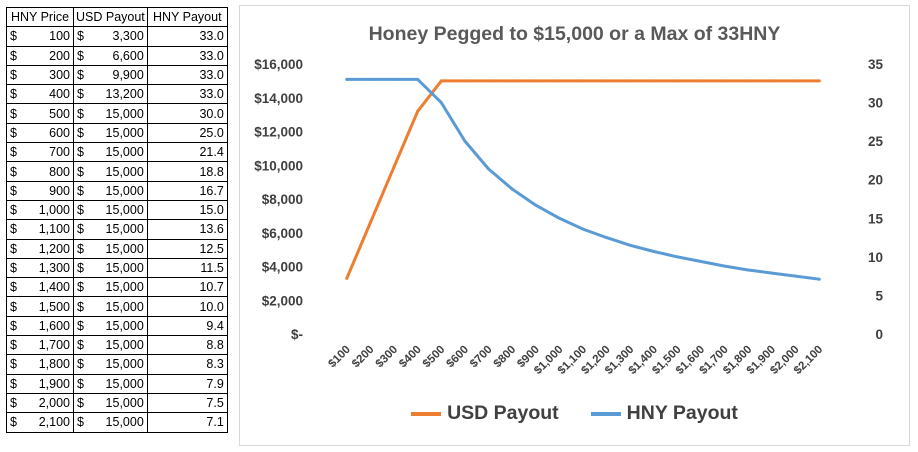 The width and height of the screenshot is (918, 452). I want to click on cell-hny-payout: 12.5, so click(187, 248).